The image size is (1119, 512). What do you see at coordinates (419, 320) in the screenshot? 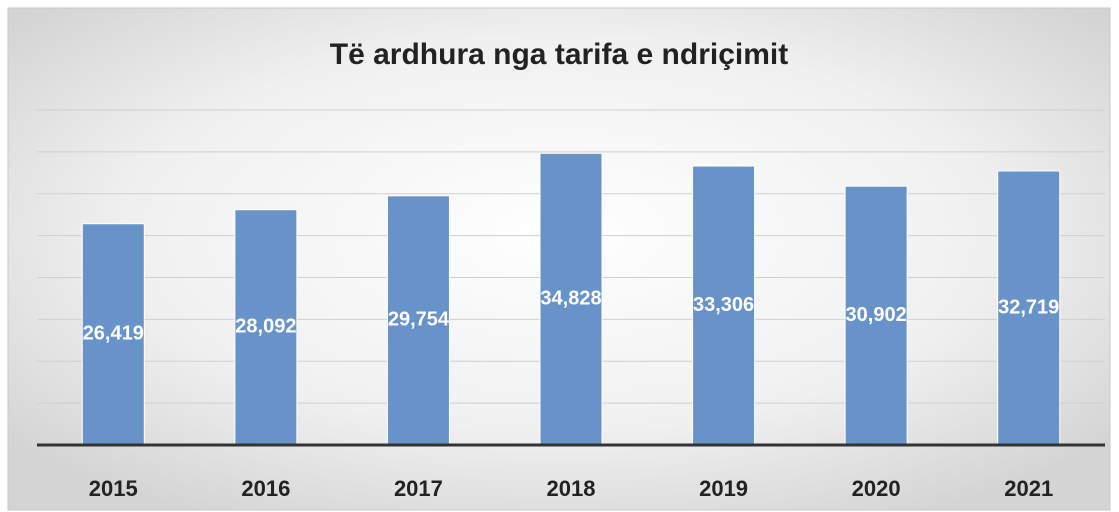
I see `data-label: 29,754` at bounding box center [419, 320].